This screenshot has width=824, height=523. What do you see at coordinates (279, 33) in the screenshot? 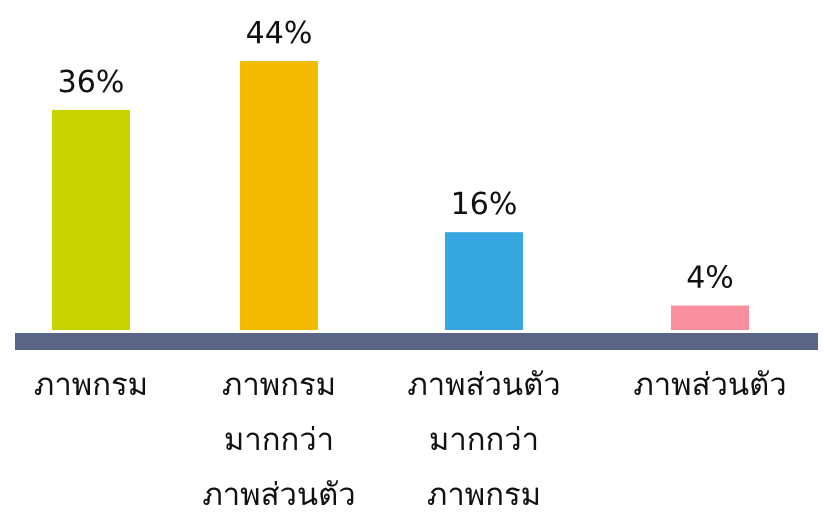
I see `value-label: 44%` at bounding box center [279, 33].